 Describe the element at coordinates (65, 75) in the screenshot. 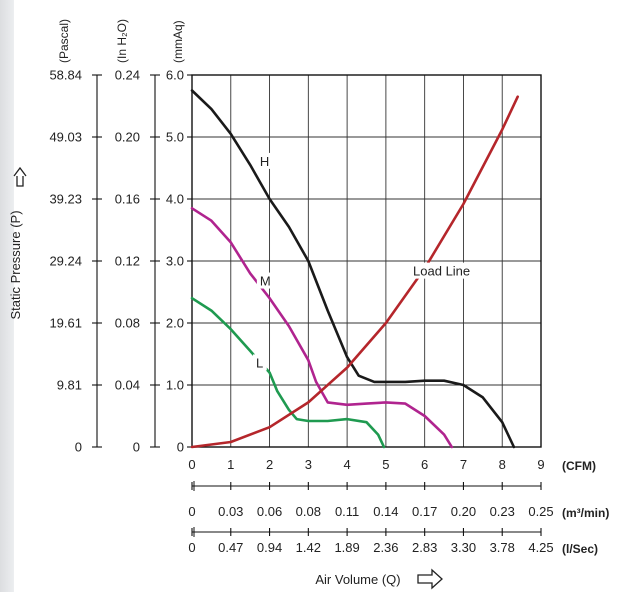

I see `y-tick-label: 58.84` at that location.